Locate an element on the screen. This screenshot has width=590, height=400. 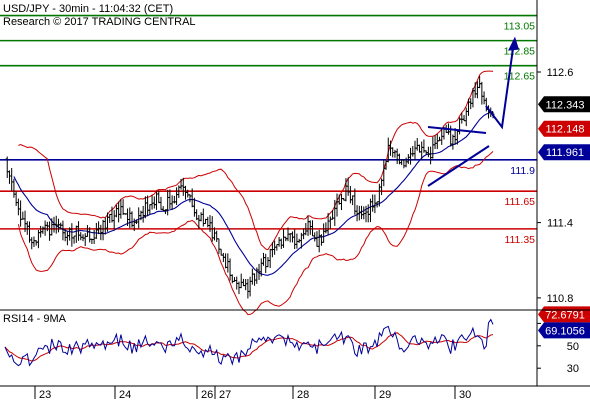
level-label-5: 111.35 is located at coordinates (519, 240).